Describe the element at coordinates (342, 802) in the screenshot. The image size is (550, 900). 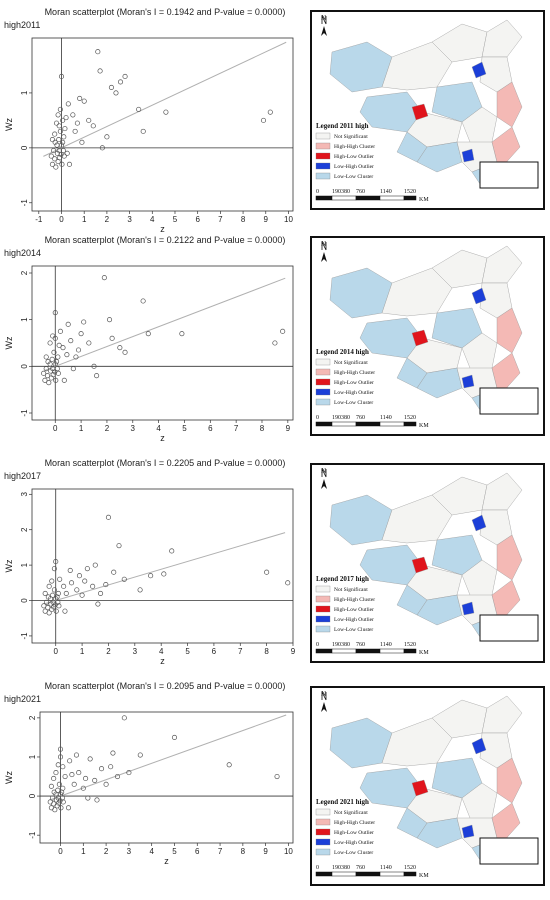
I see `map-legend-title: Legend 2021 high` at that location.